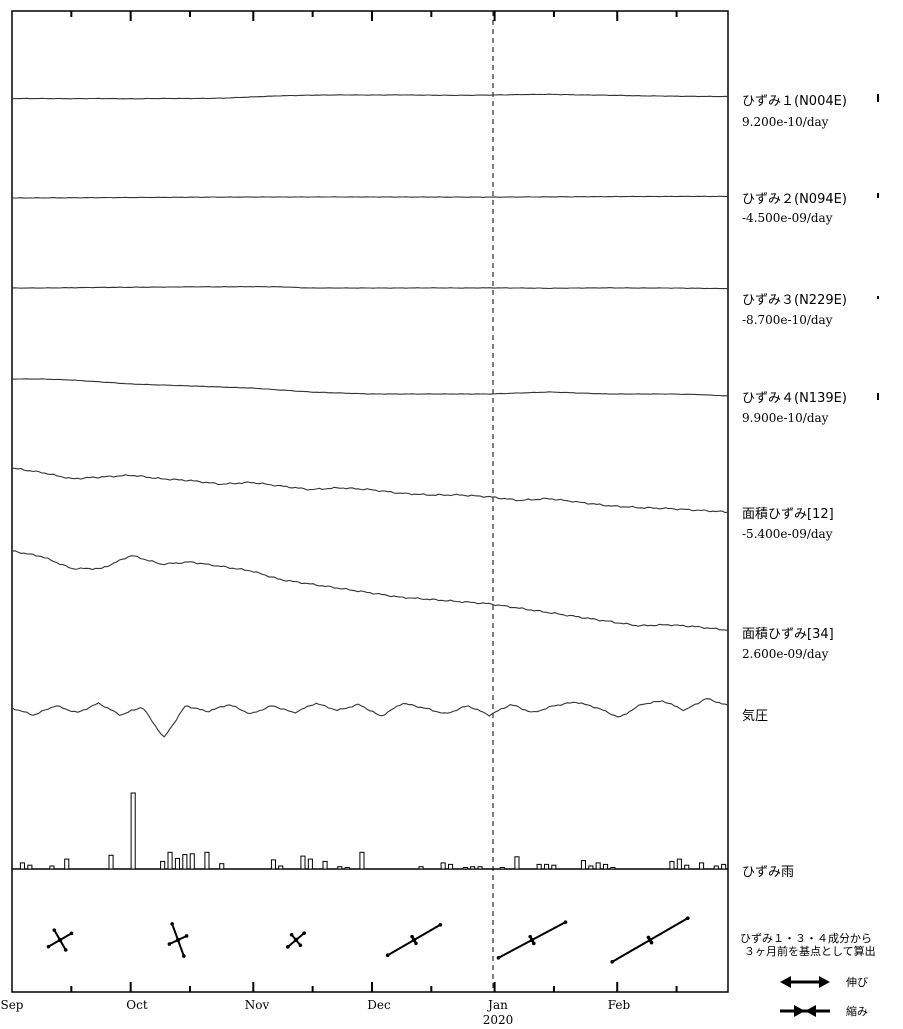  What do you see at coordinates (755, 716) in the screenshot?
I see `series-label-pressure: 気圧` at bounding box center [755, 716].